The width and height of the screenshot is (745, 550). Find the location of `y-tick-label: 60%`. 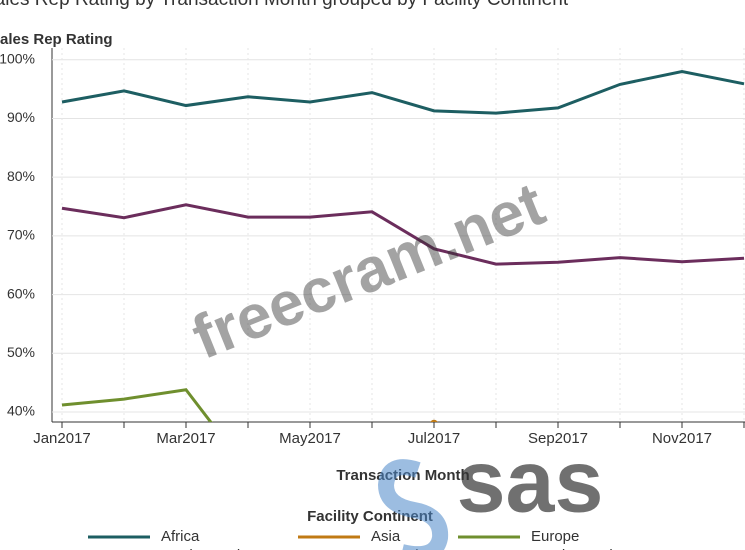

y-tick-label: 60% is located at coordinates (21, 293).